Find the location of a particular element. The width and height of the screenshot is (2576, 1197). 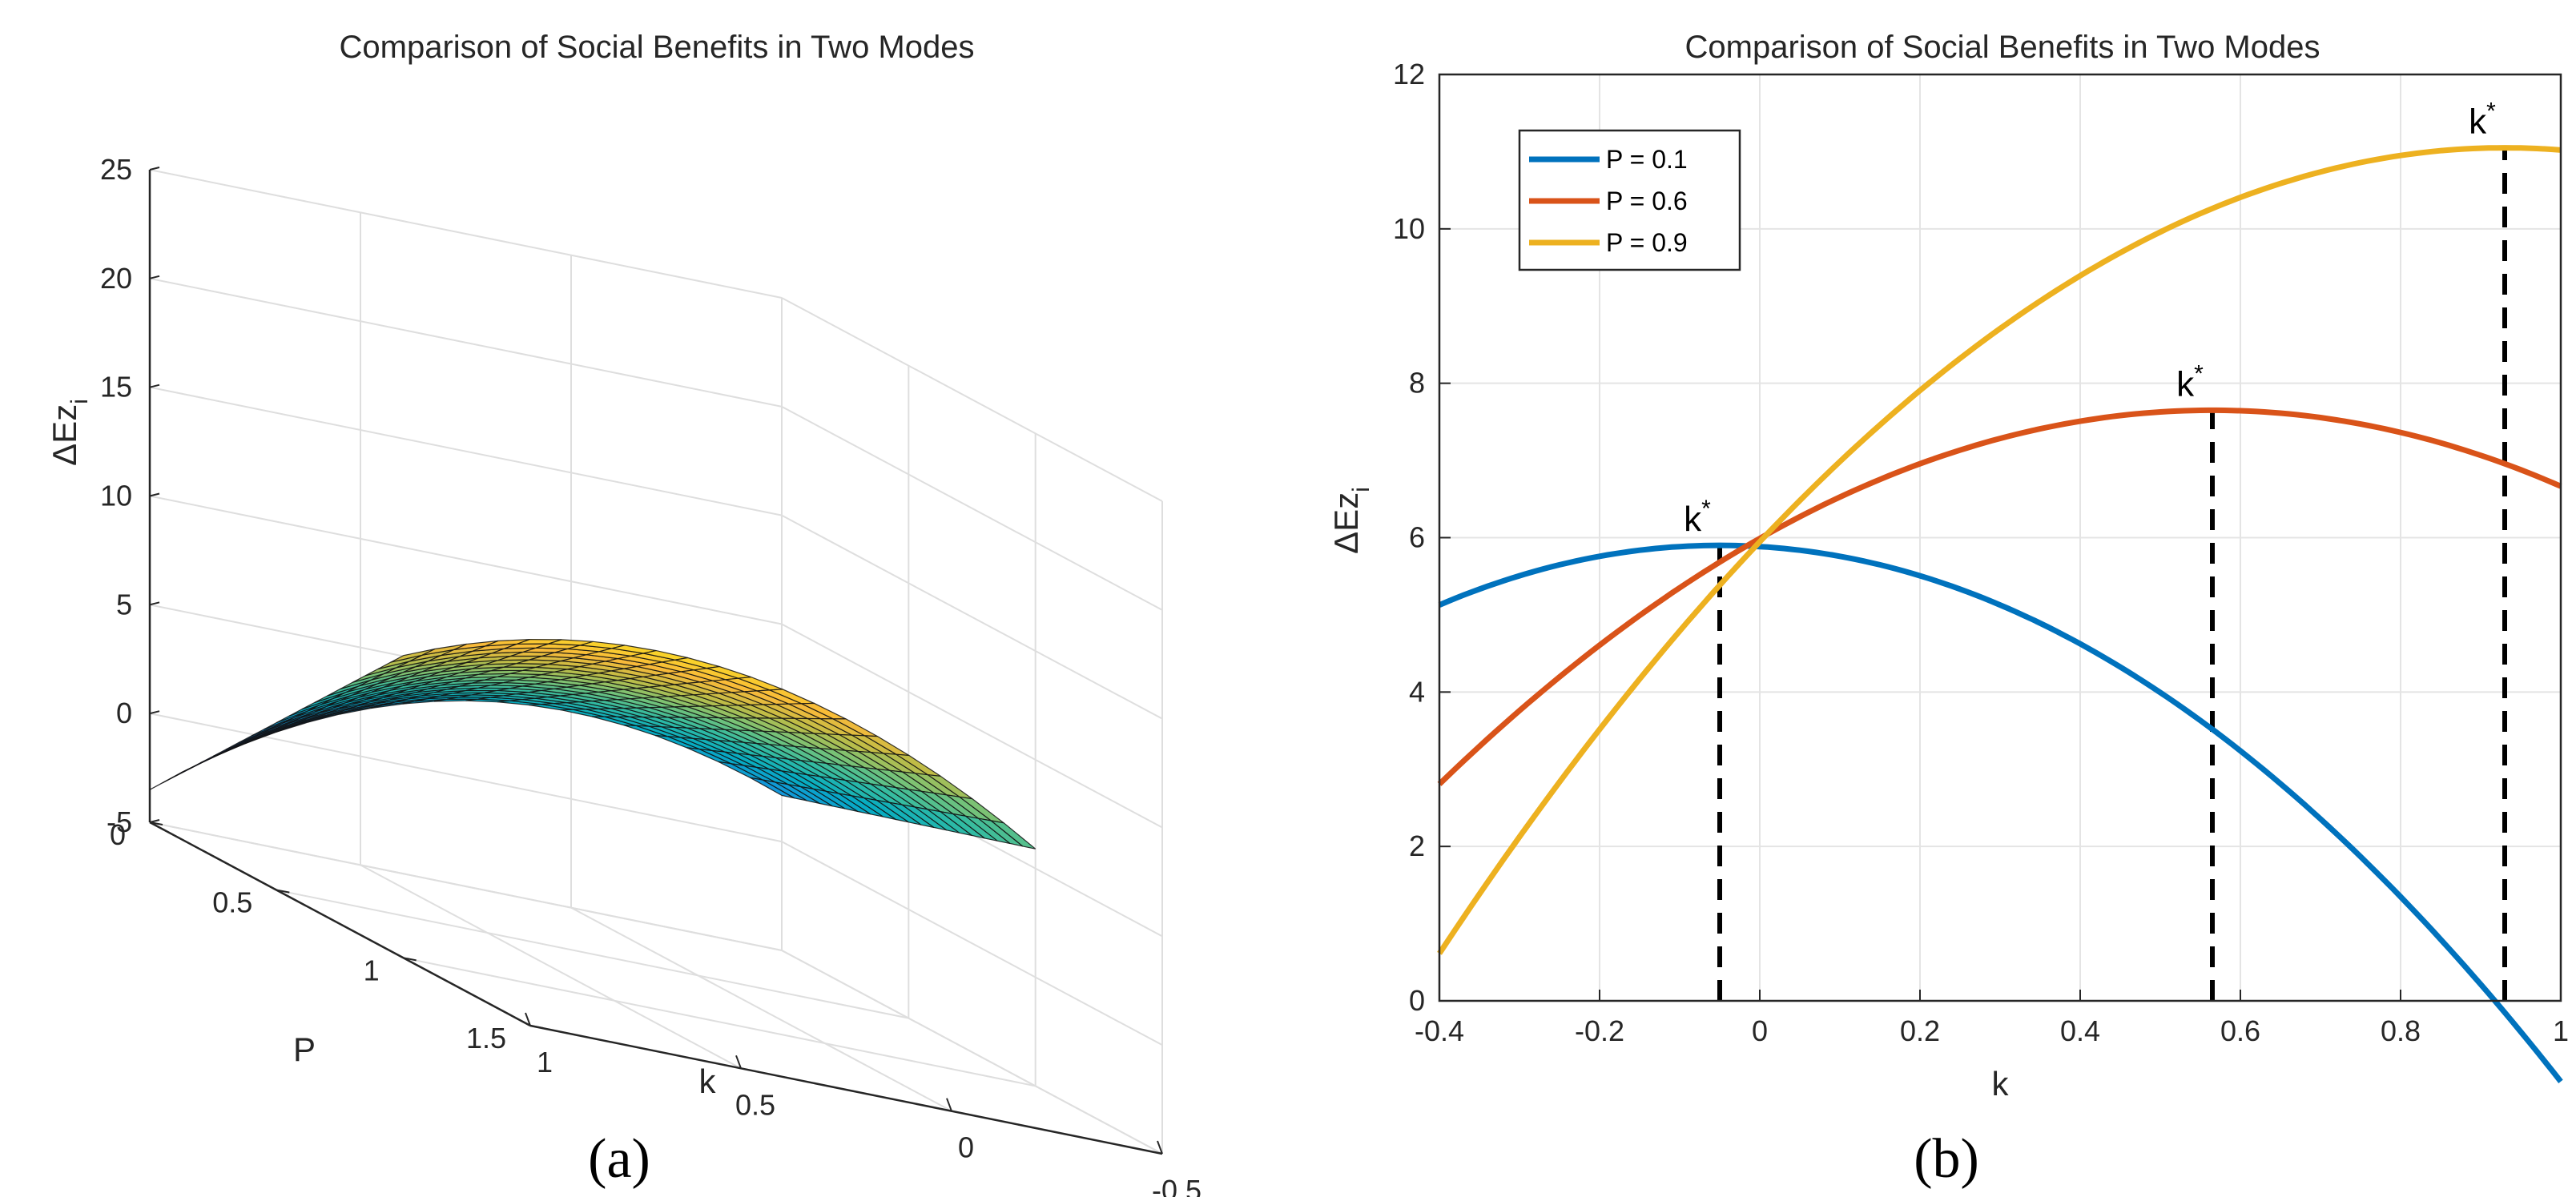

x-tick-label: 1 is located at coordinates (2561, 1030).